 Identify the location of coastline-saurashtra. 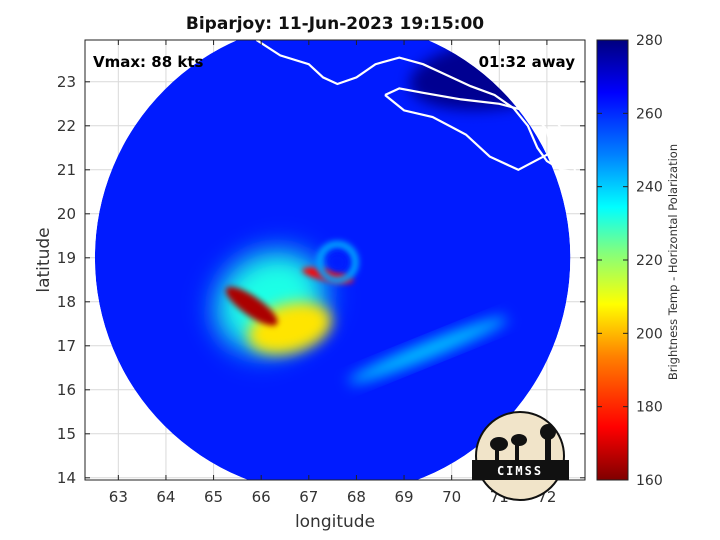
(468, 129).